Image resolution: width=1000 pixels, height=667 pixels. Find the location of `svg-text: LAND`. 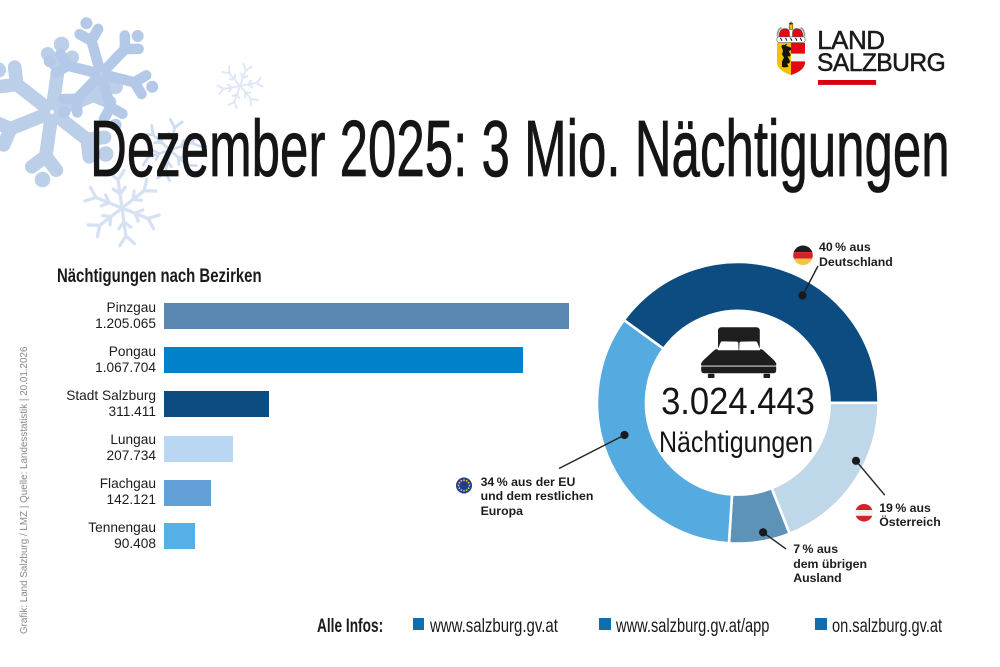

svg-text: LAND is located at coordinates (850, 40).